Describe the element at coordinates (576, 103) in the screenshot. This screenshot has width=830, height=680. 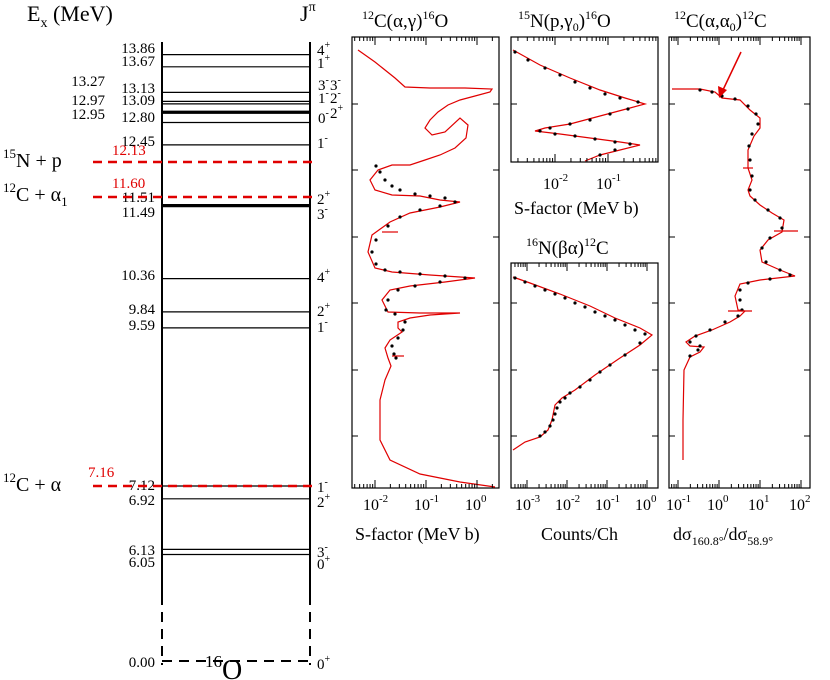
I see `proton-data-points` at that location.